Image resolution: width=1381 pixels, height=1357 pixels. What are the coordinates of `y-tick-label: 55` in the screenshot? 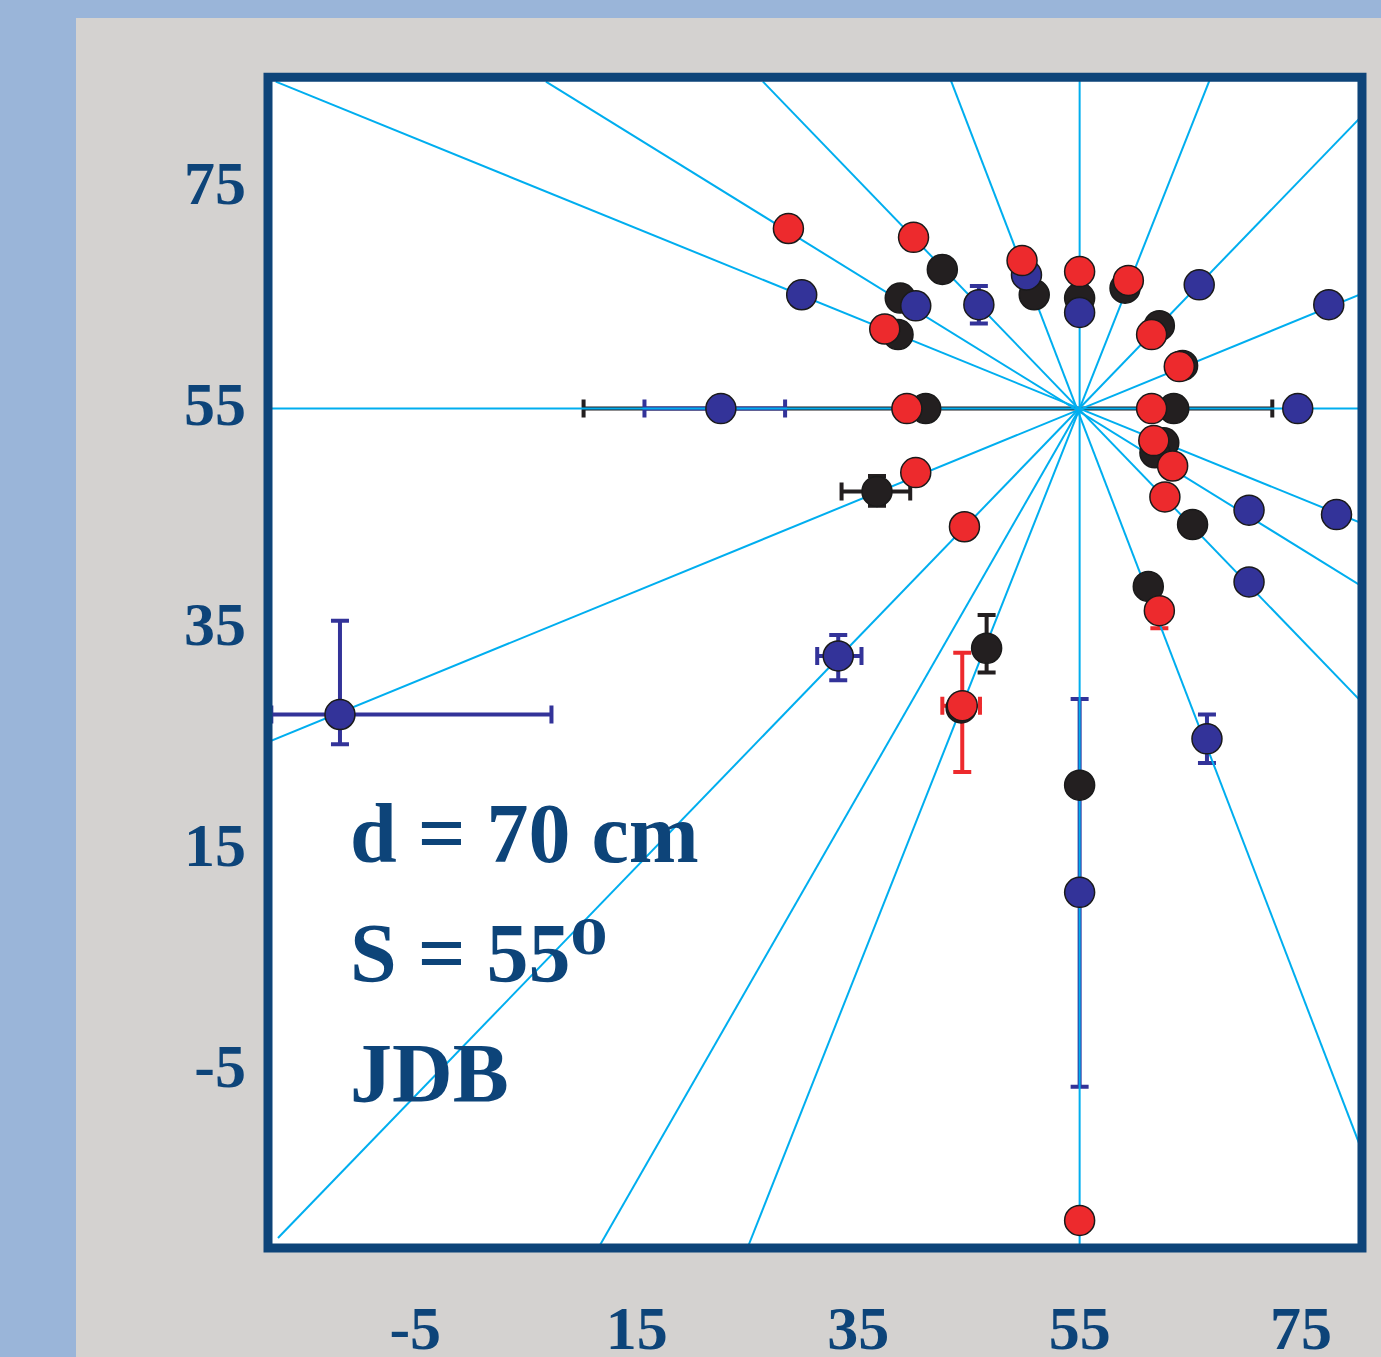 It's located at (215, 403).